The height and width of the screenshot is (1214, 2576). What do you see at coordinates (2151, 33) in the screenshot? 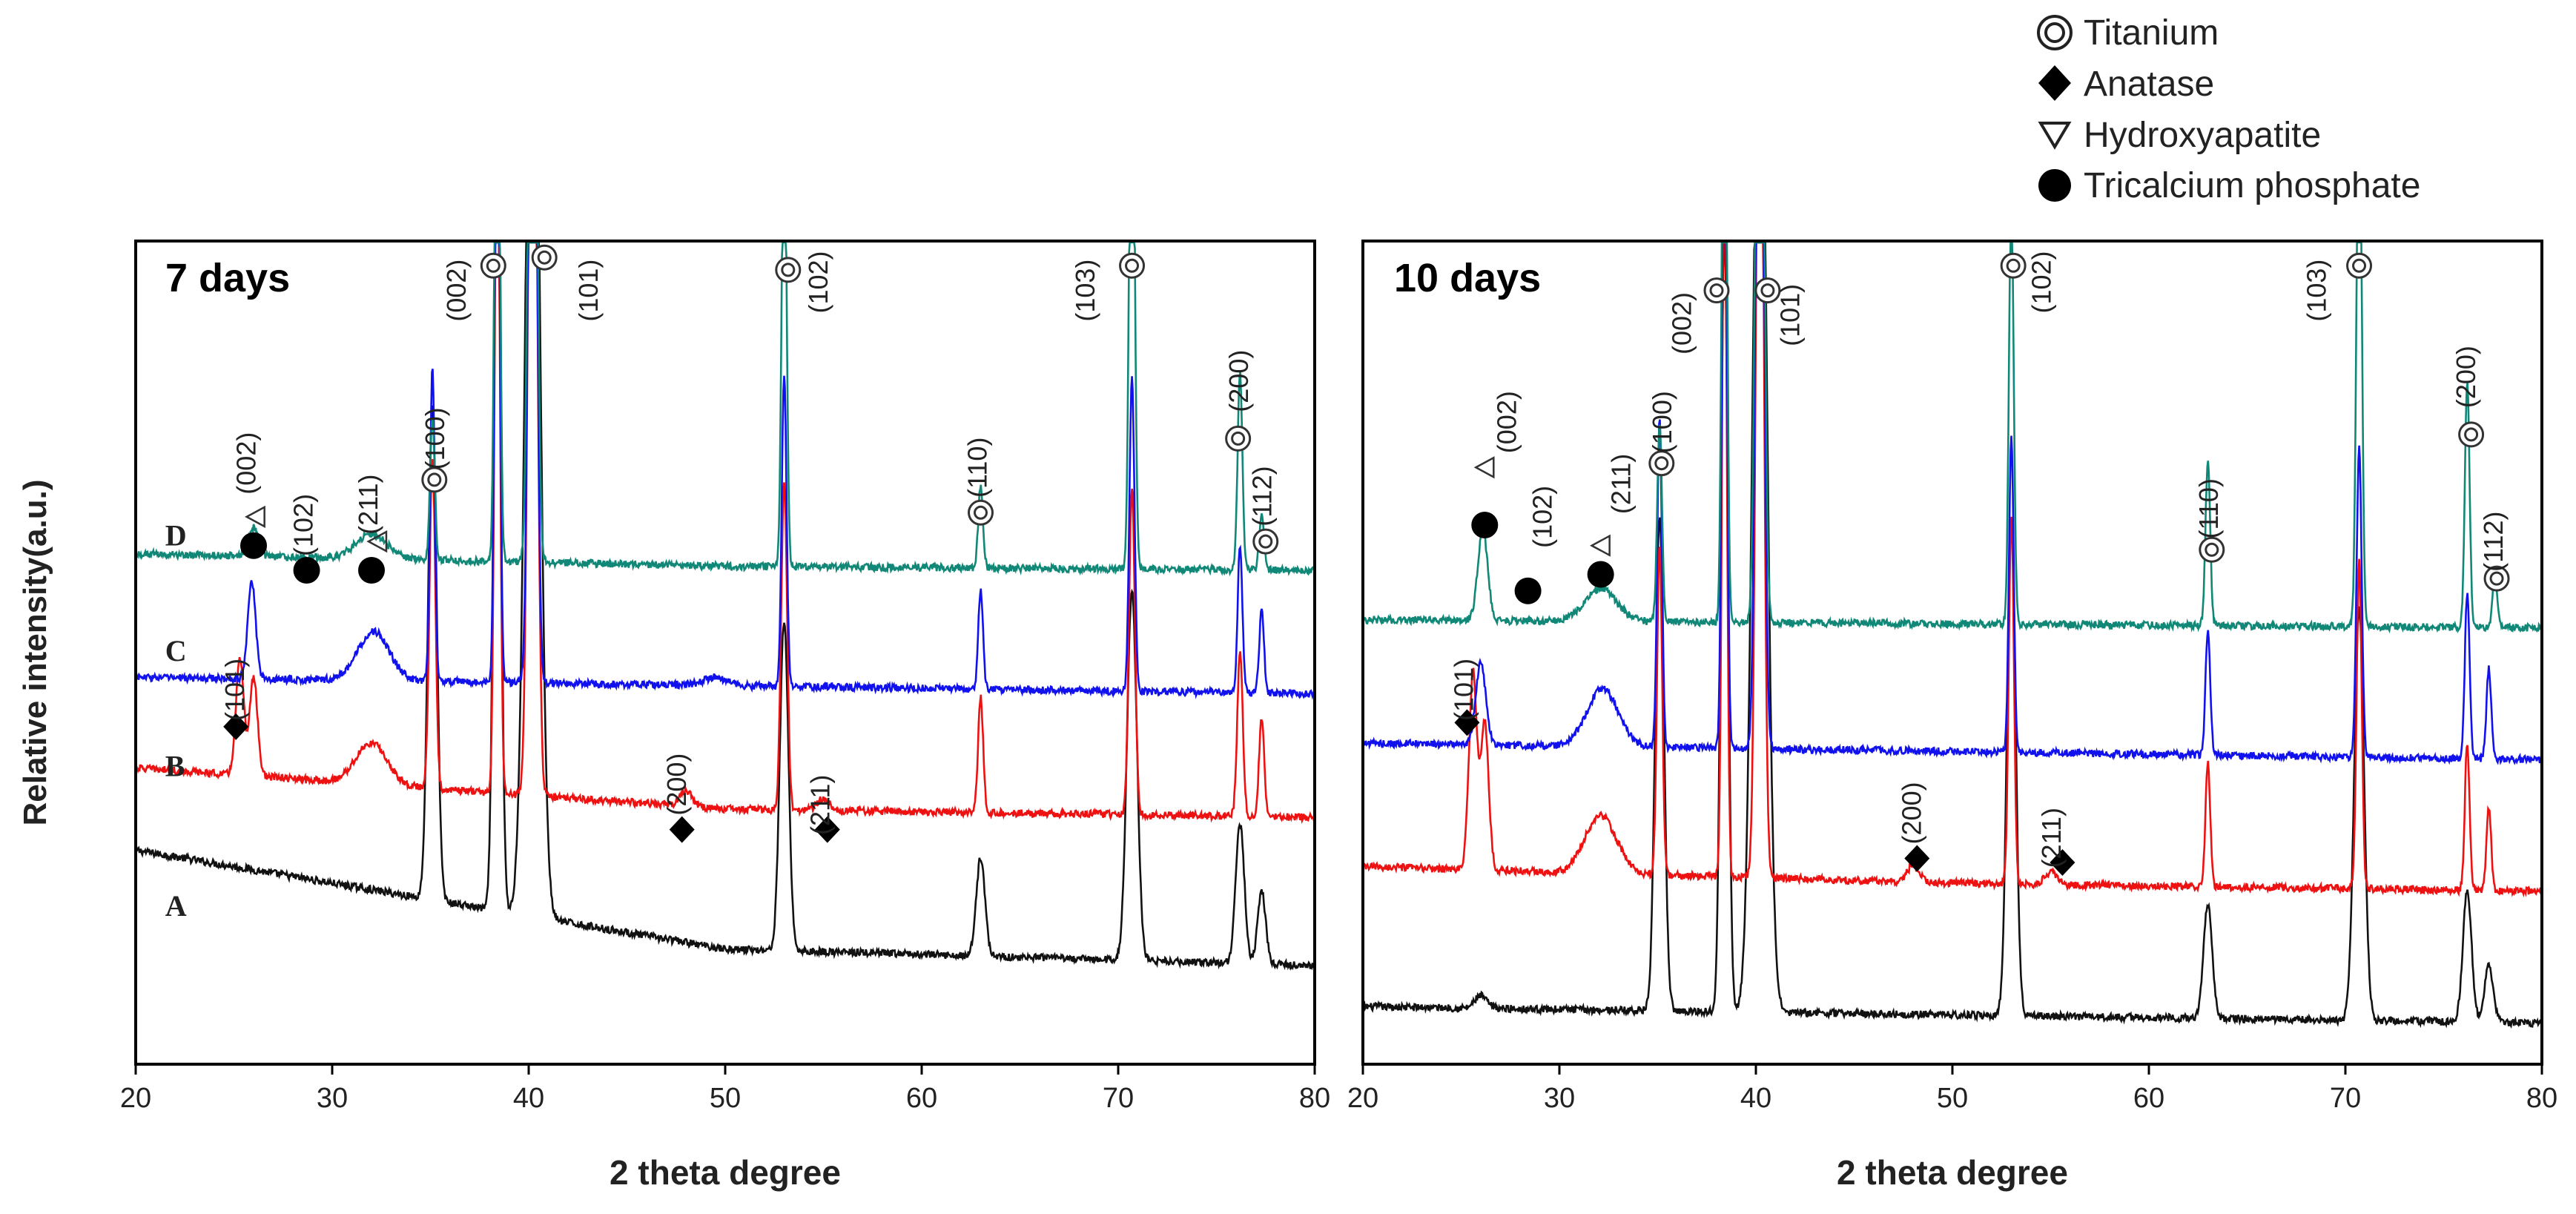
I see `legend-label: Titanium` at bounding box center [2151, 33].